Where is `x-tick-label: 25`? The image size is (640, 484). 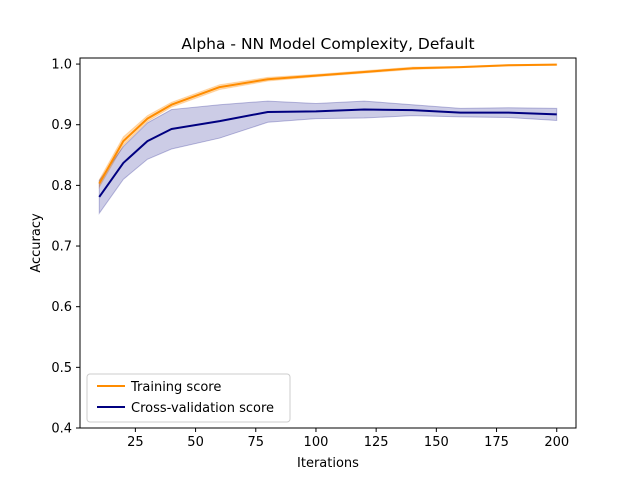
x-tick-label: 25 is located at coordinates (135, 442).